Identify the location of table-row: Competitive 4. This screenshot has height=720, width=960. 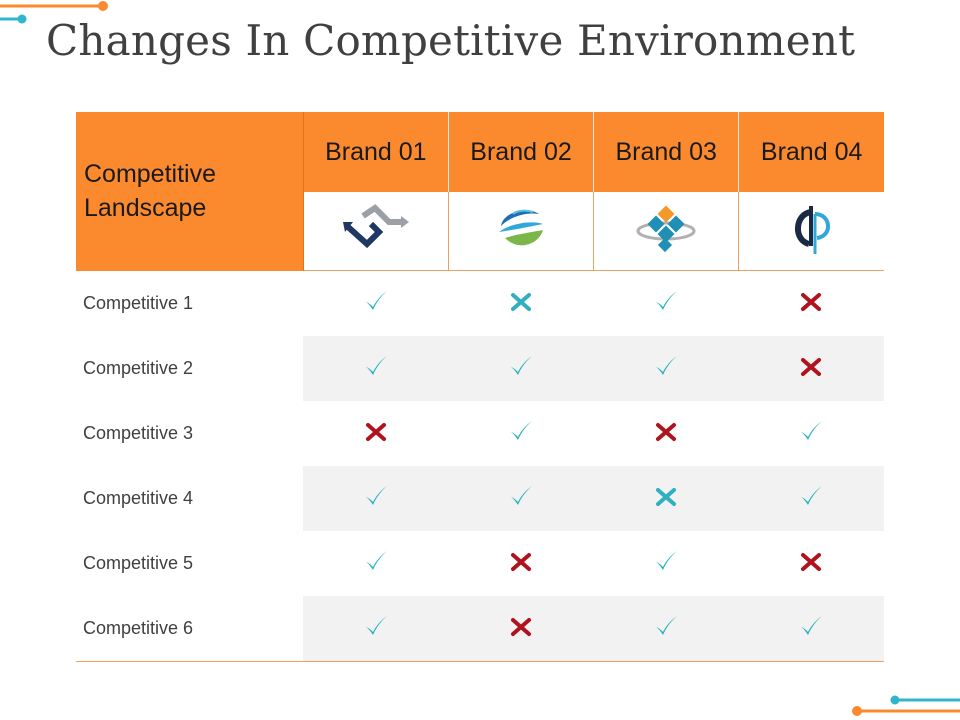
(480, 498).